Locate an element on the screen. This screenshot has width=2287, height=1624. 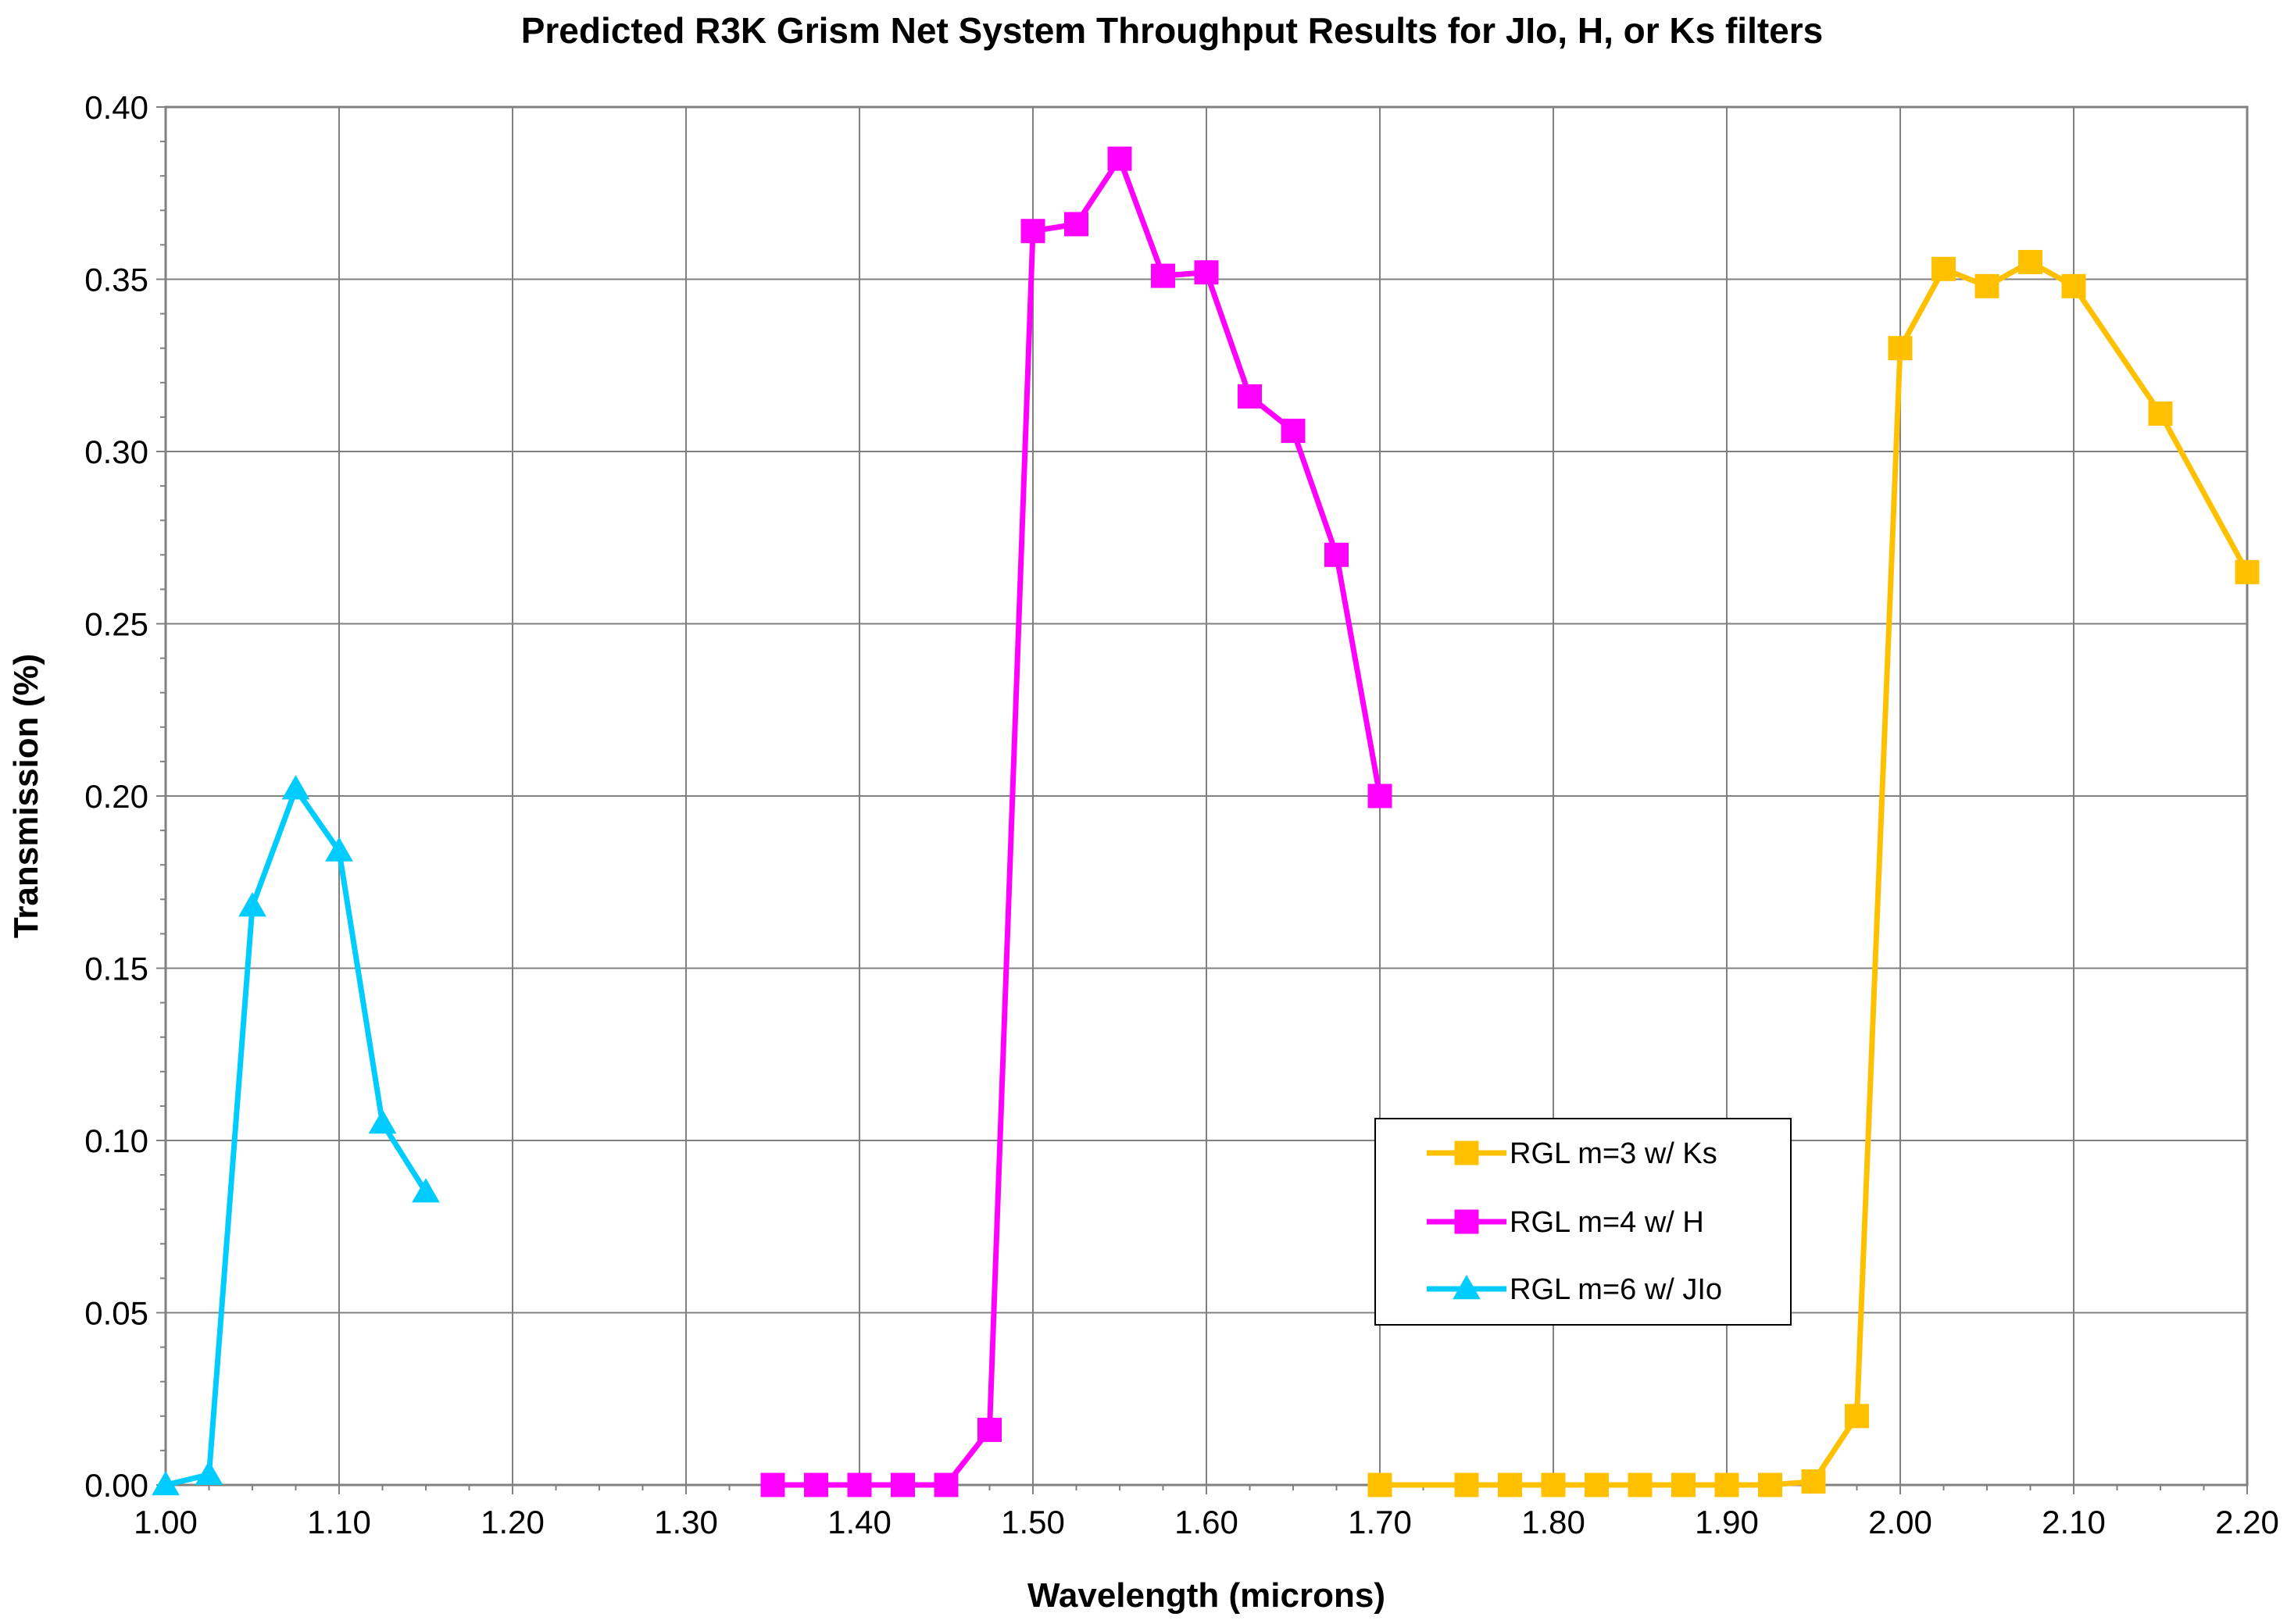
legend-label: RGL m=3 w/ Ks is located at coordinates (1613, 1153).